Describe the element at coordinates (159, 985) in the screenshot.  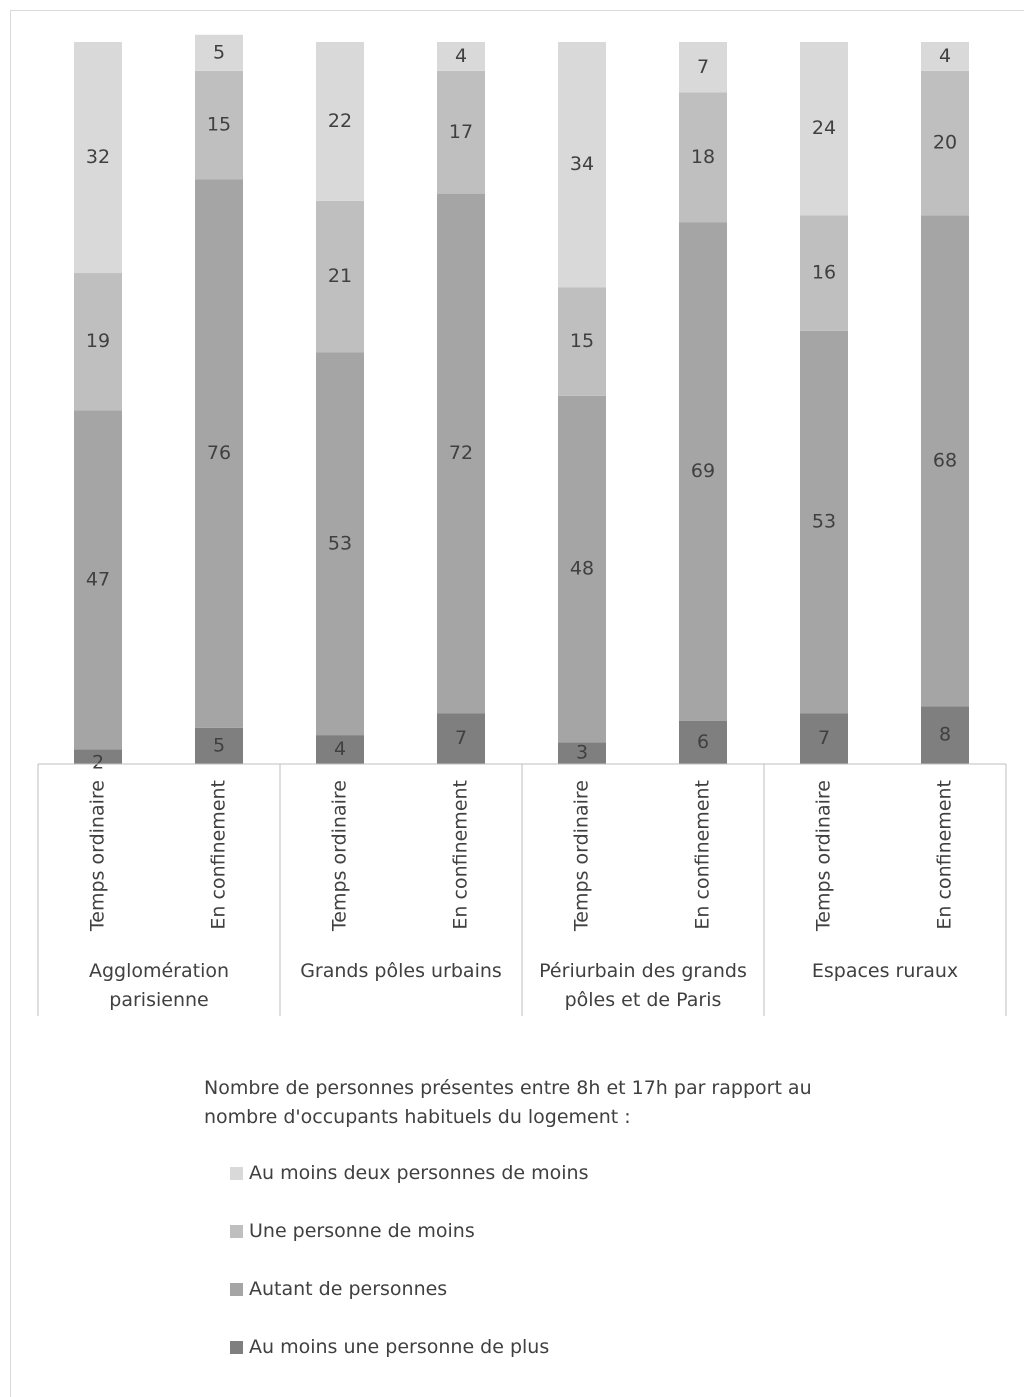
I see `group-label: Agglomération parisienne` at that location.